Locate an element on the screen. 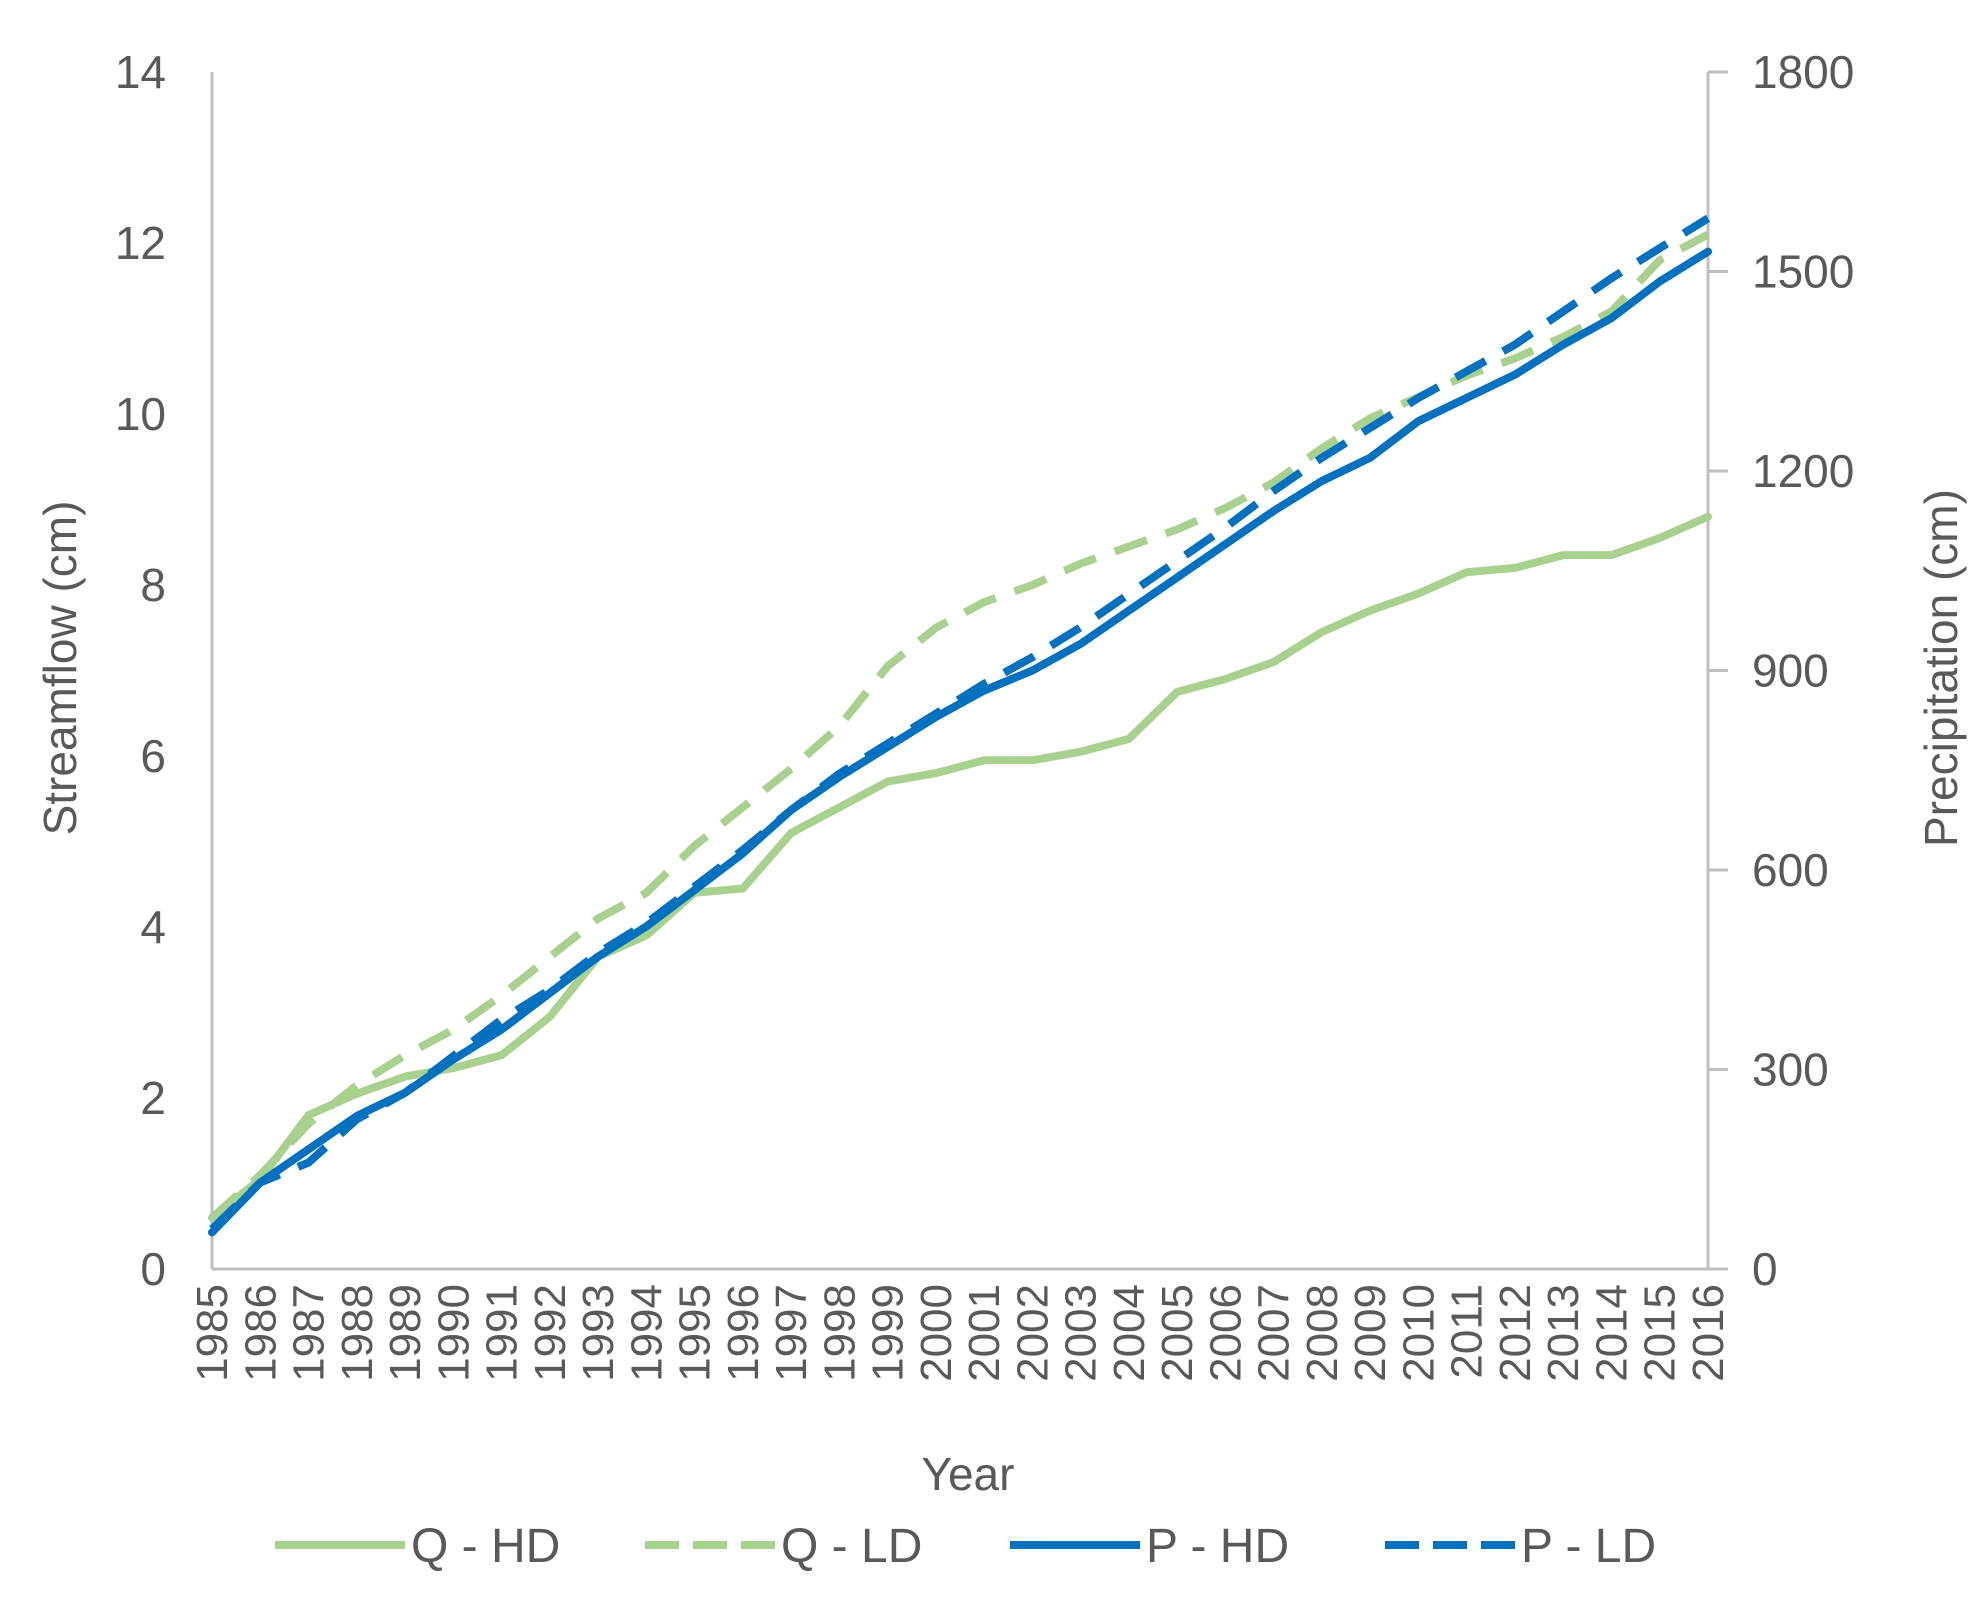 The image size is (1980, 1604). x-tick-label: 2015 is located at coordinates (1660, 1333).